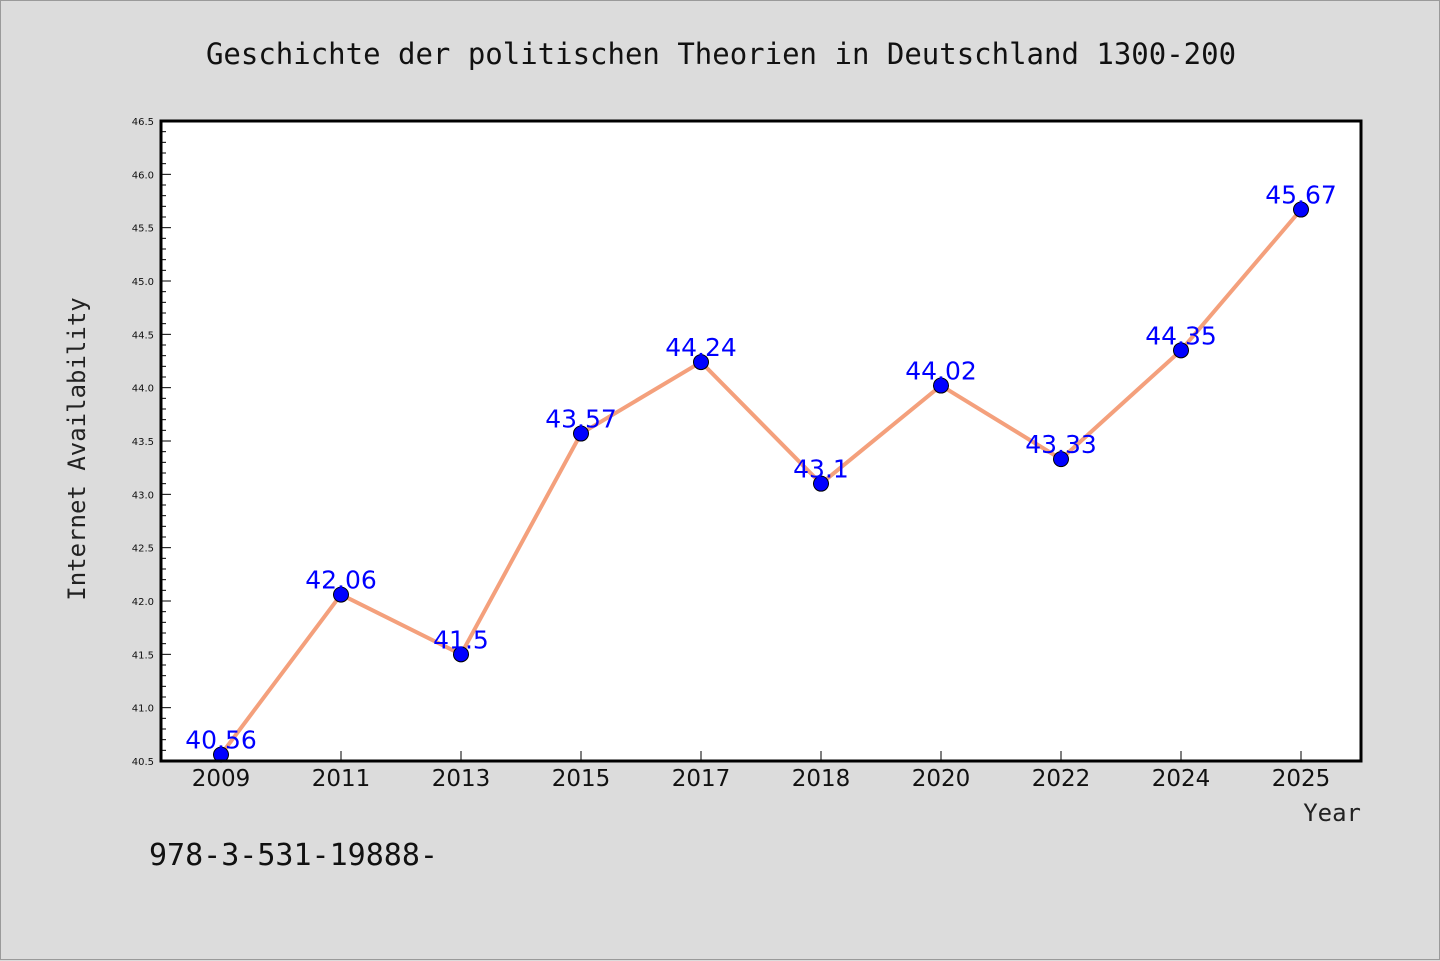 The image size is (1440, 961). What do you see at coordinates (143, 655) in the screenshot?
I see `y-tick-label: 41.5` at bounding box center [143, 655].